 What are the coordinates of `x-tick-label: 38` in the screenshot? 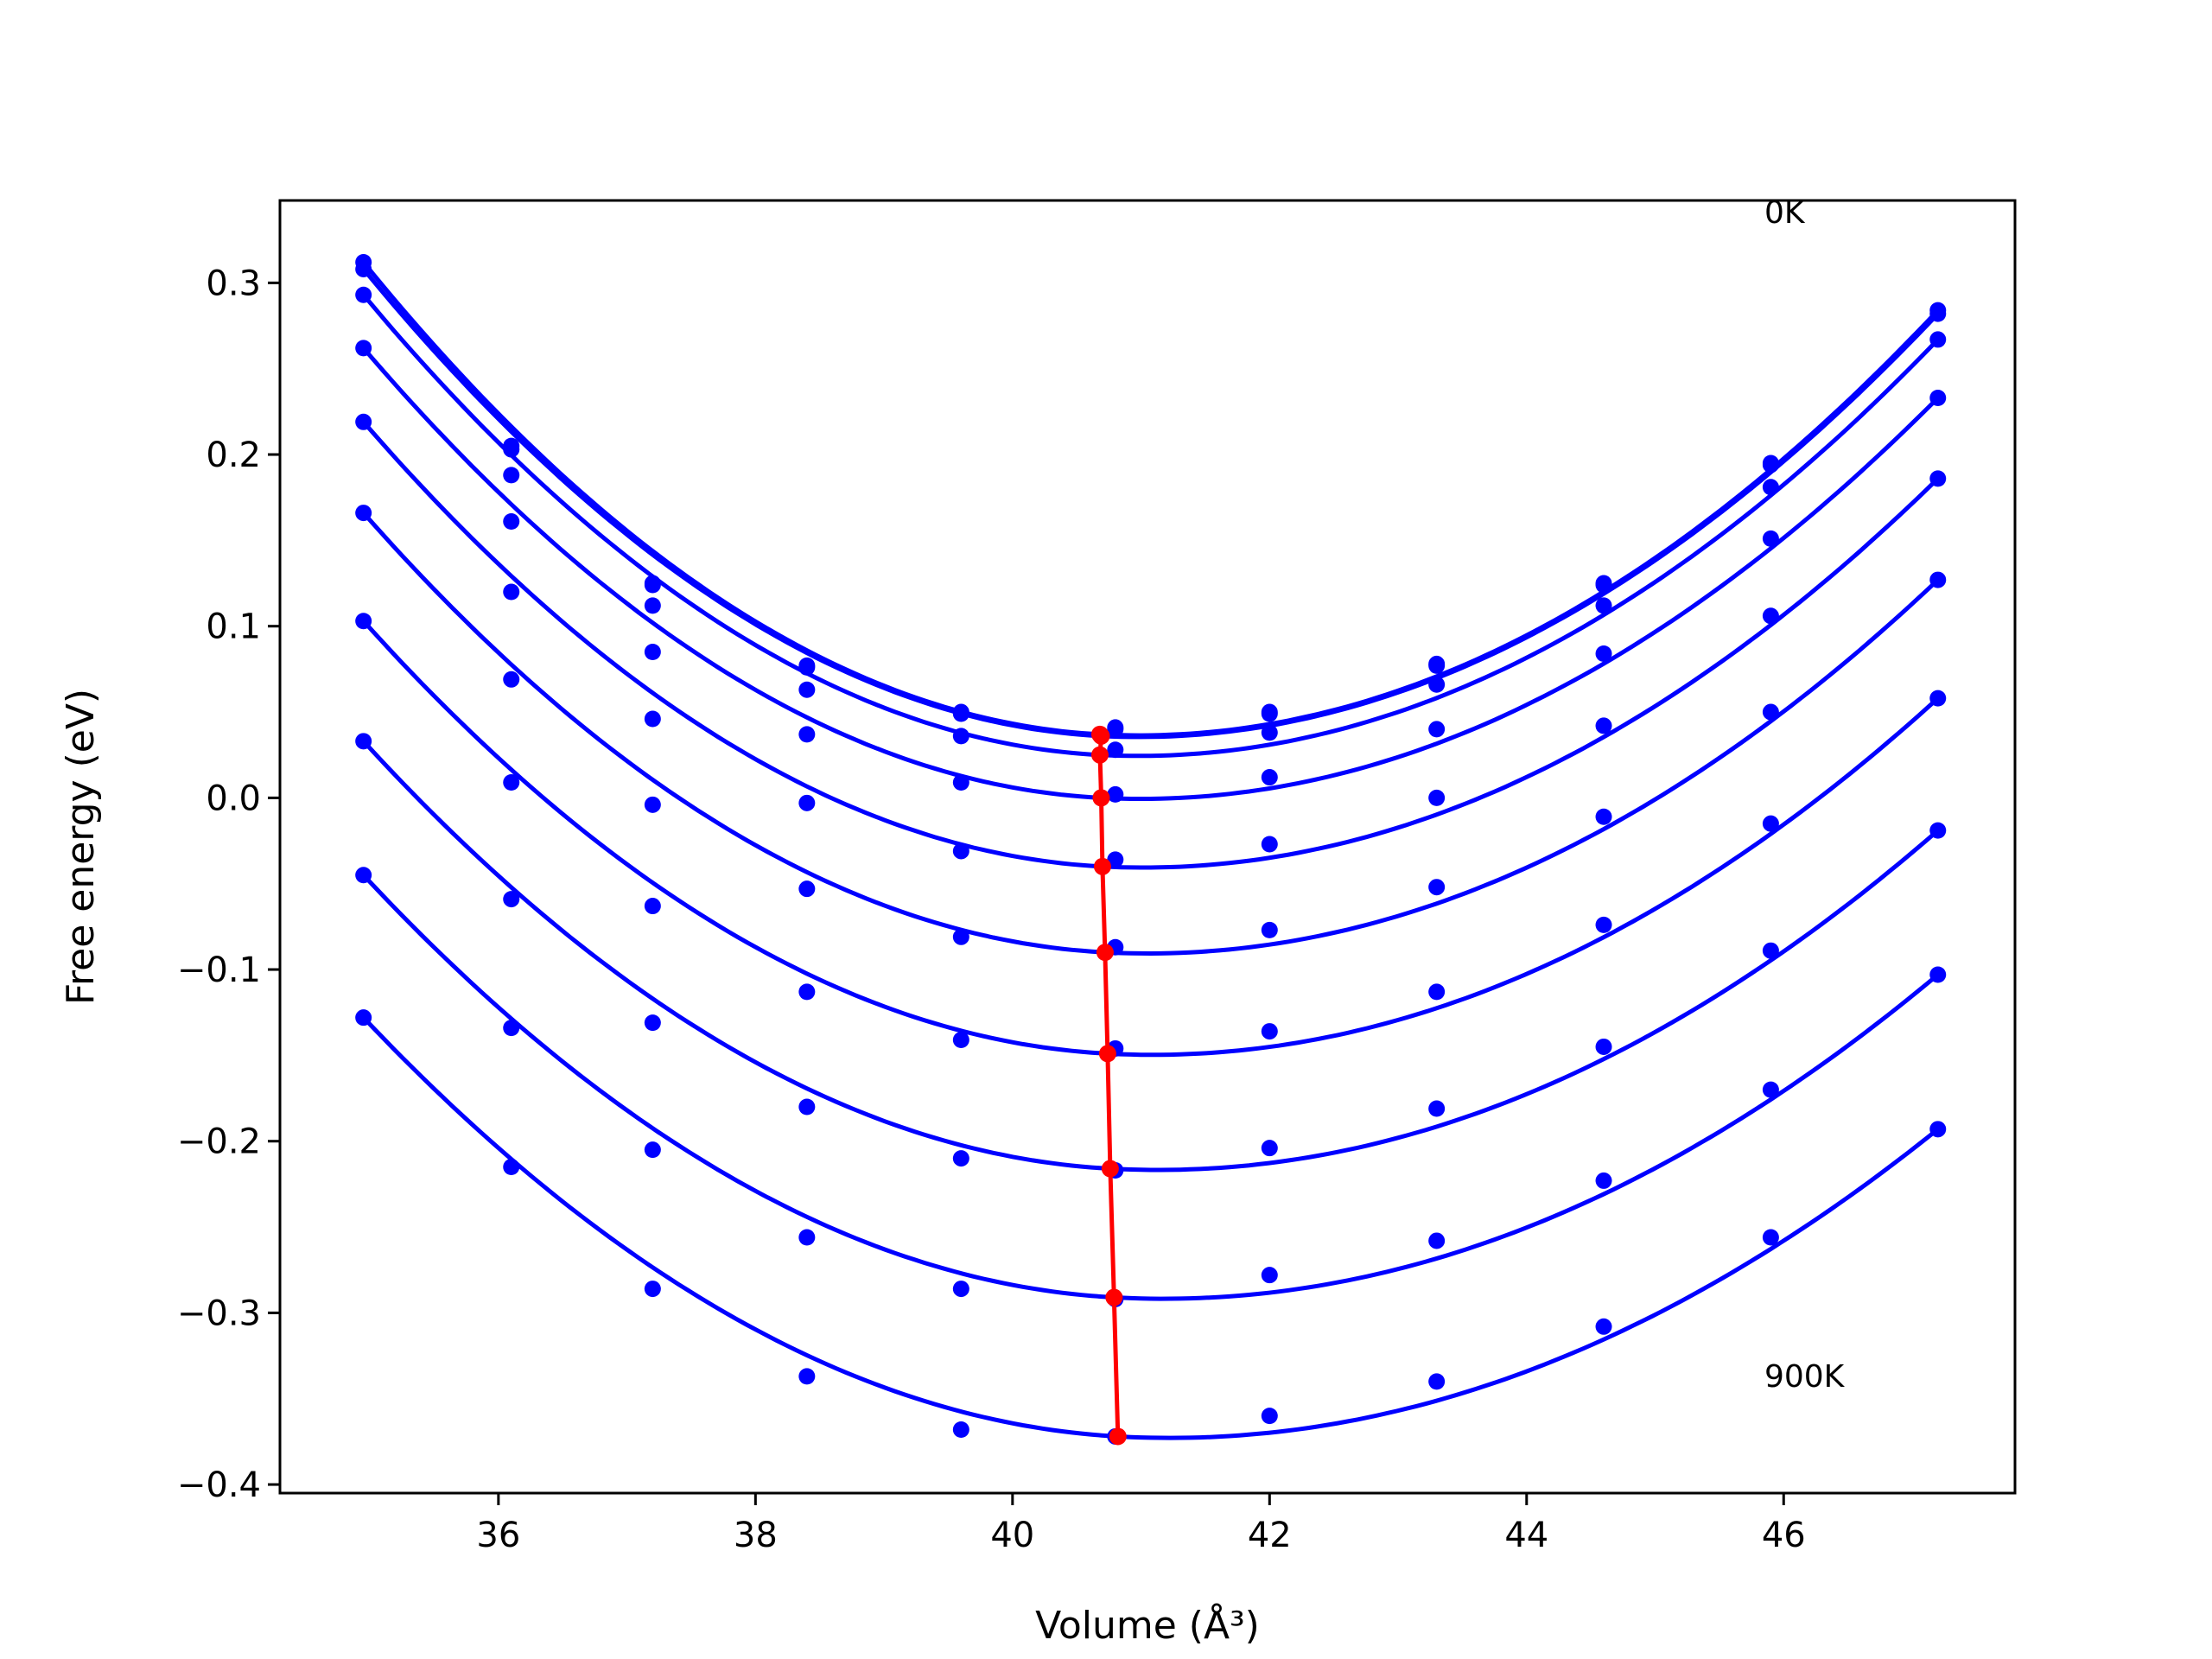 It's located at (756, 1535).